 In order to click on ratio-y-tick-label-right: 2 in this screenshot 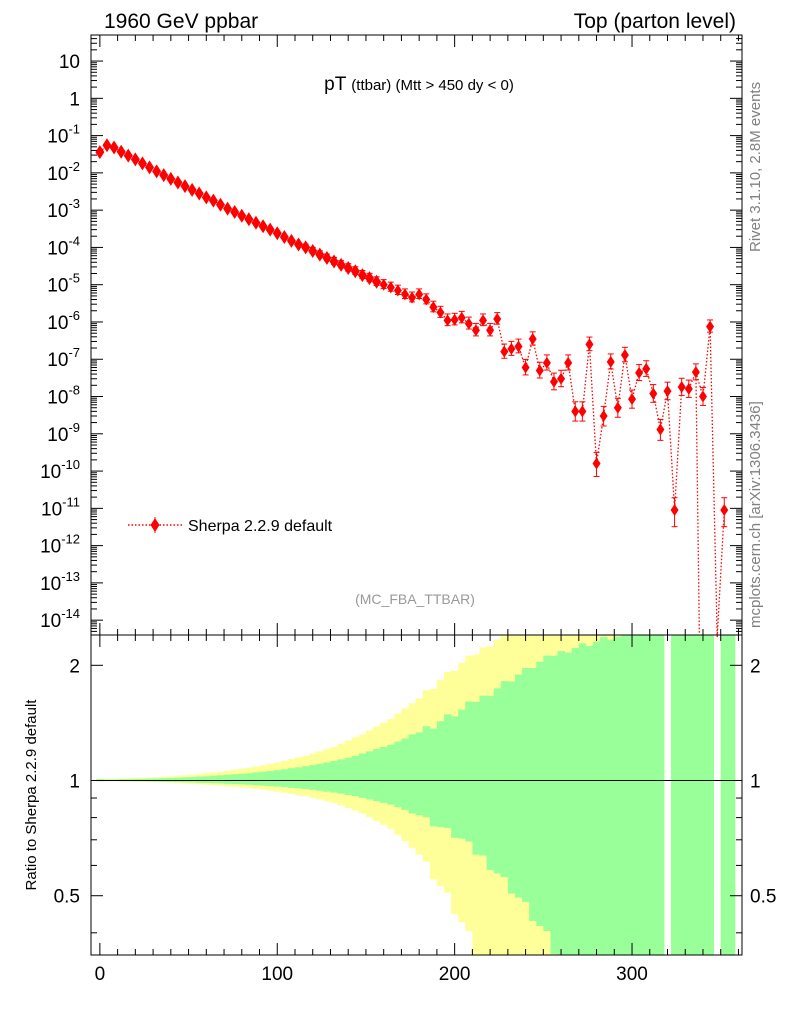, I will do `click(755, 666)`.